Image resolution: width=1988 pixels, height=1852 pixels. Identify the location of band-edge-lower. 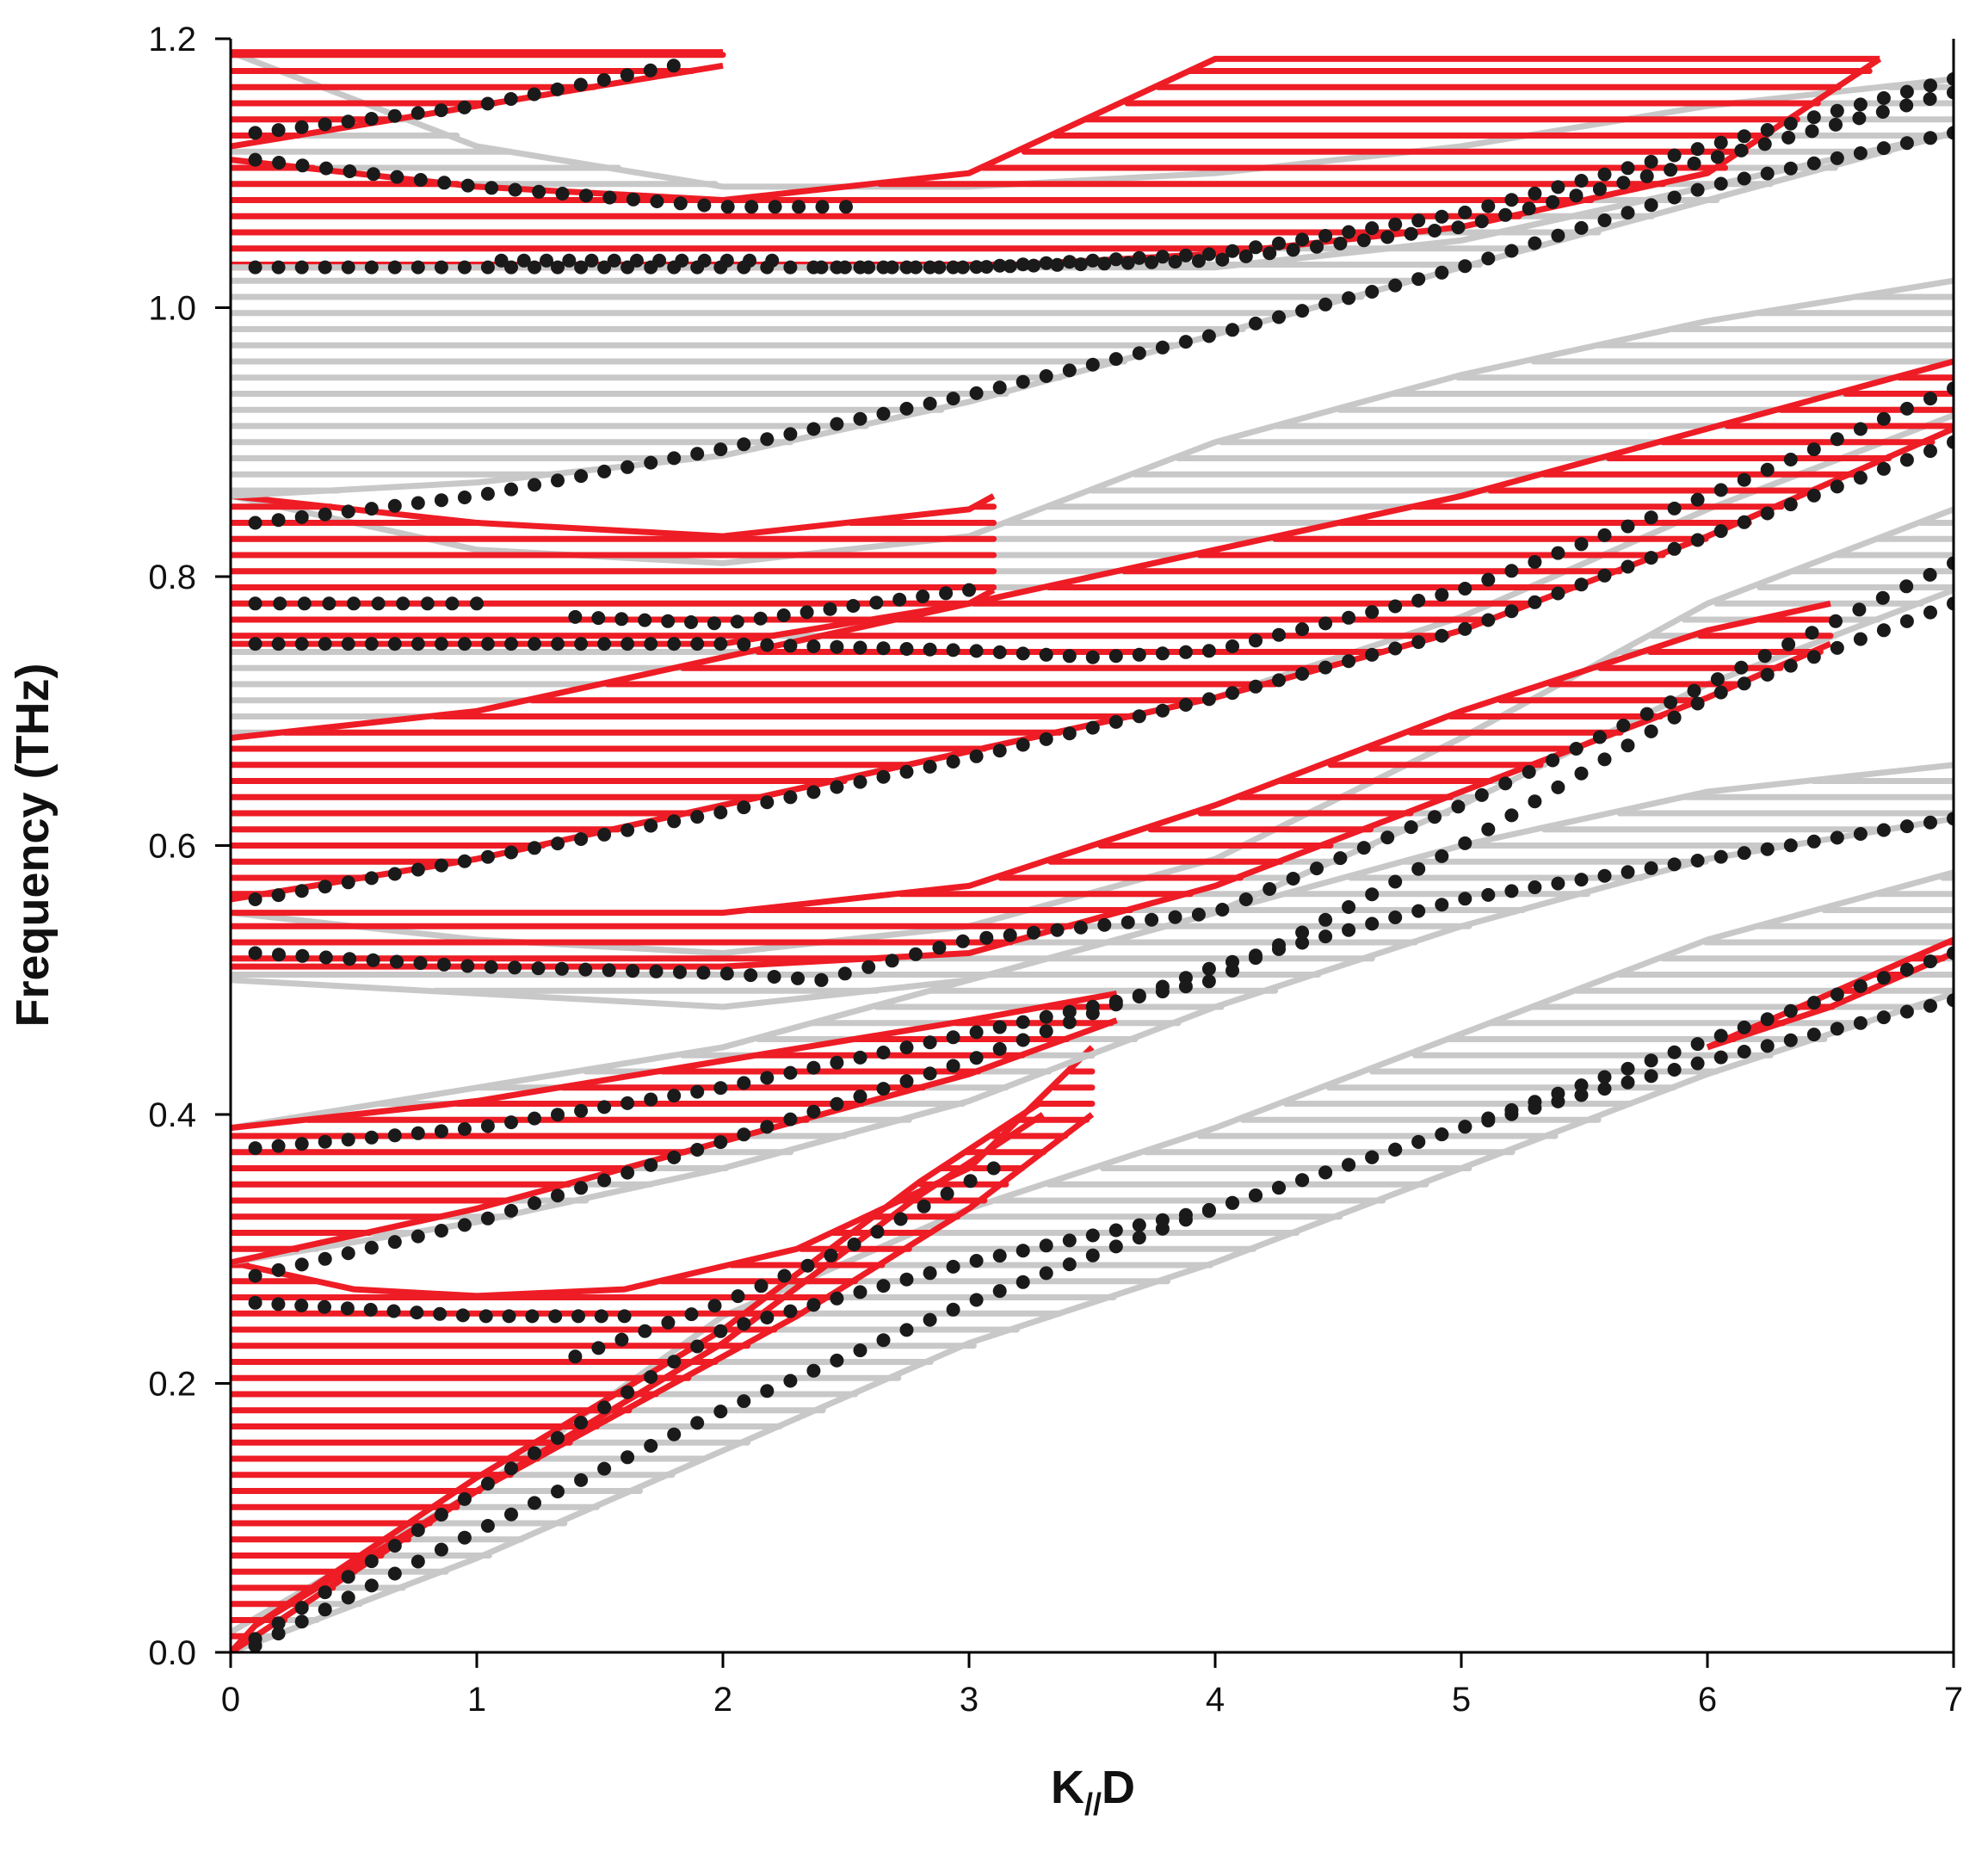
(477, 106).